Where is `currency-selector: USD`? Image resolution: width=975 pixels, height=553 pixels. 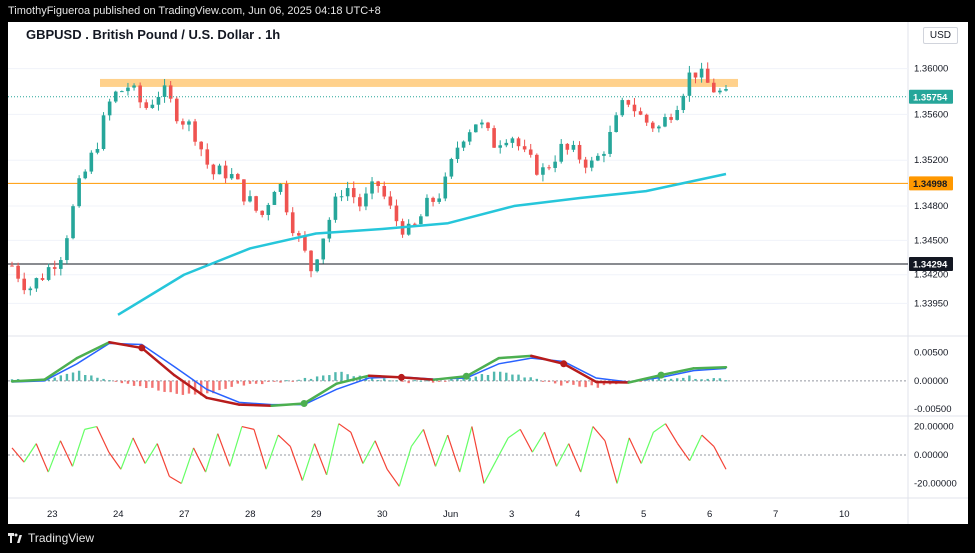 currency-selector: USD is located at coordinates (940, 35).